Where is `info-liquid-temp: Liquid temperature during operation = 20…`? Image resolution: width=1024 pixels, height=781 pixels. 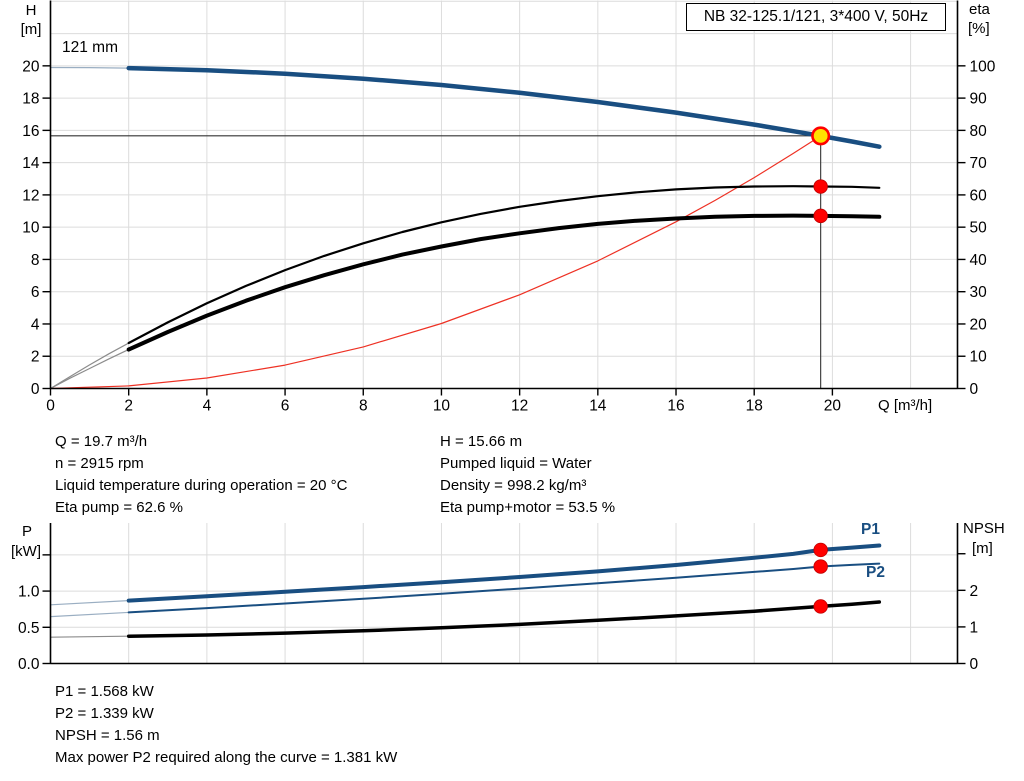
info-liquid-temp: Liquid temperature during operation = 20… is located at coordinates (201, 485).